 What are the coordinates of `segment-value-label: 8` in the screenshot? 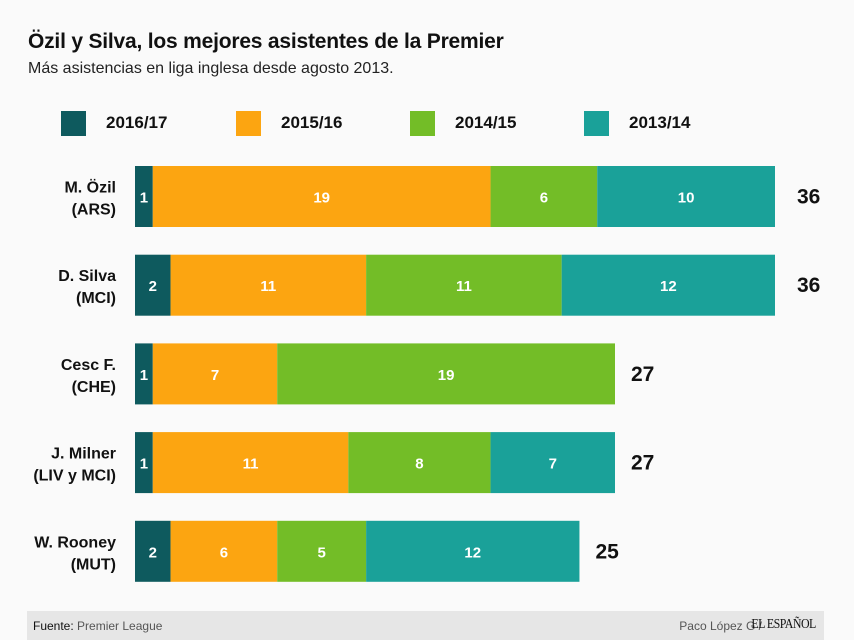 It's located at (419, 464).